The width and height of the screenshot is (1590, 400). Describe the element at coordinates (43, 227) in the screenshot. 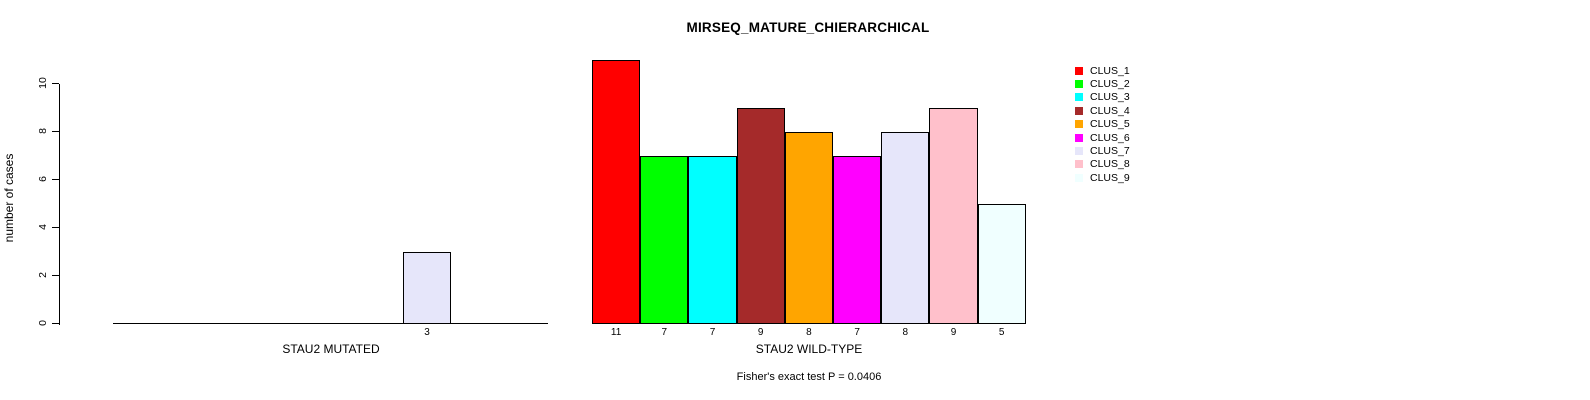

I see `y-tick-label: 4` at that location.